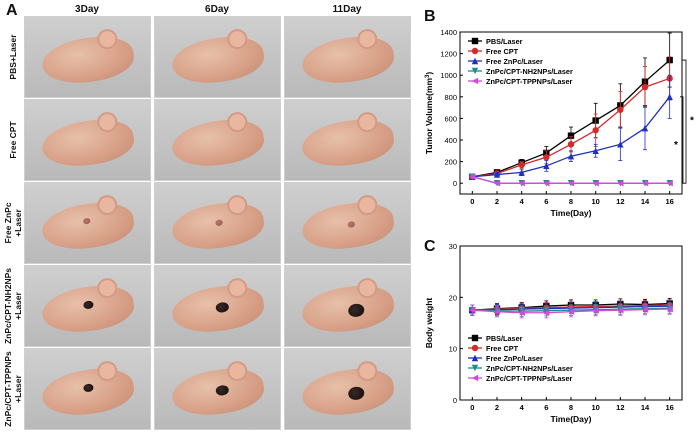 Image resolution: width=698 pixels, height=434 pixels. Describe the element at coordinates (595, 407) in the screenshot. I see `x-tick-label: 10` at that location.